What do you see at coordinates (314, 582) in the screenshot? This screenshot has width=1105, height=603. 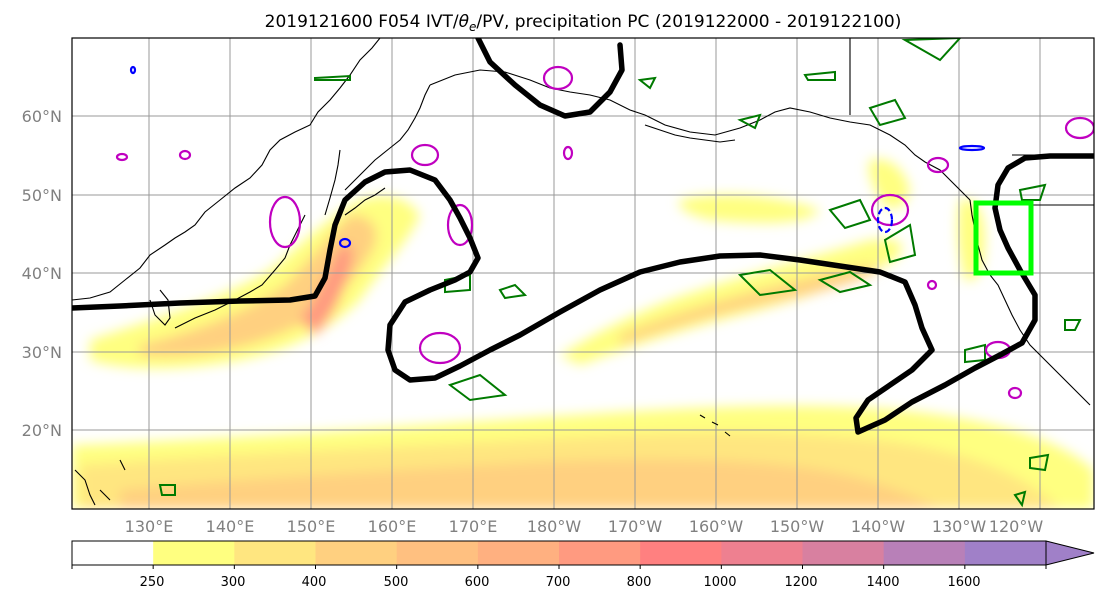 I see `colorbar-tick-label: 400` at bounding box center [314, 582].